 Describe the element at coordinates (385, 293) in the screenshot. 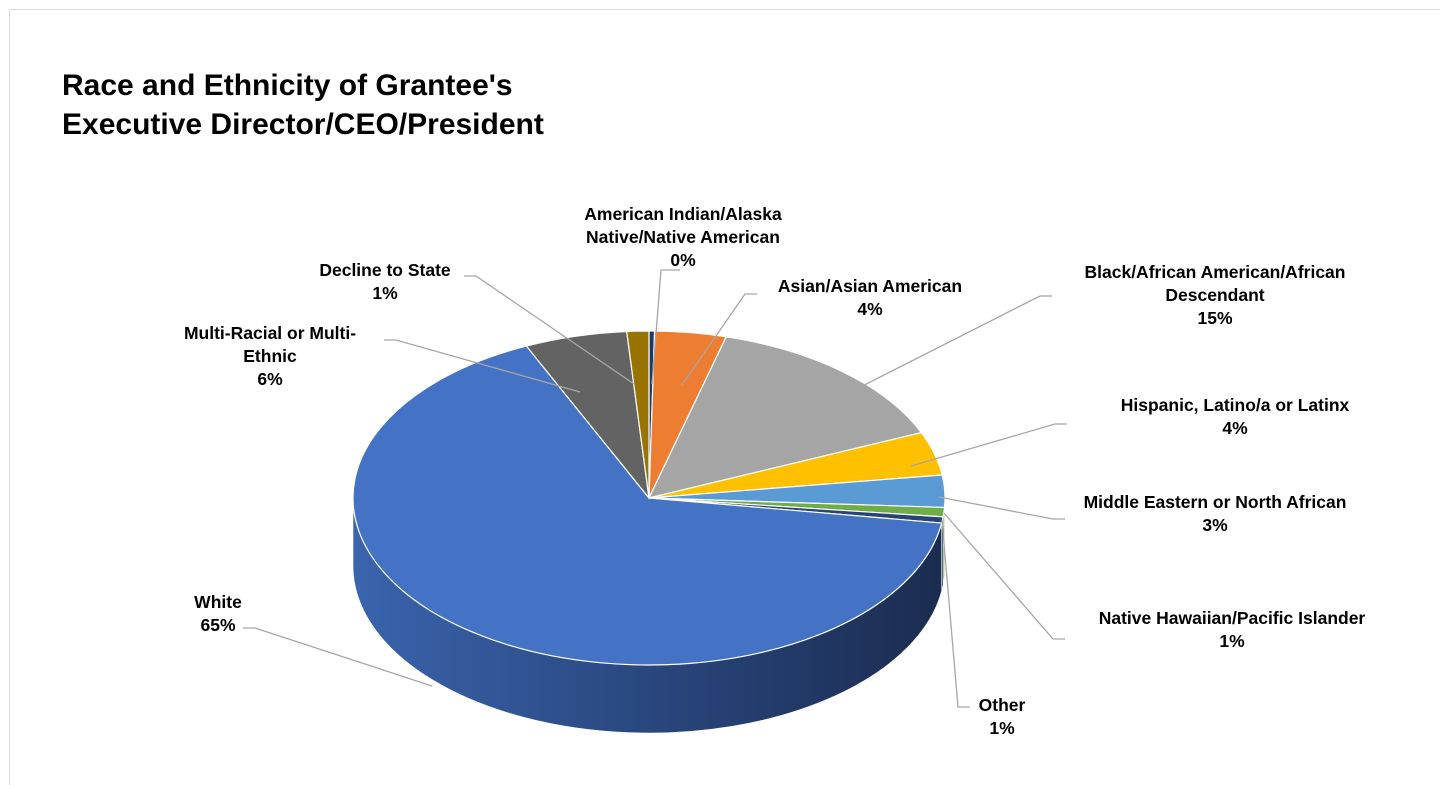

I see `data-label-value-decline-to-state: 1%` at that location.